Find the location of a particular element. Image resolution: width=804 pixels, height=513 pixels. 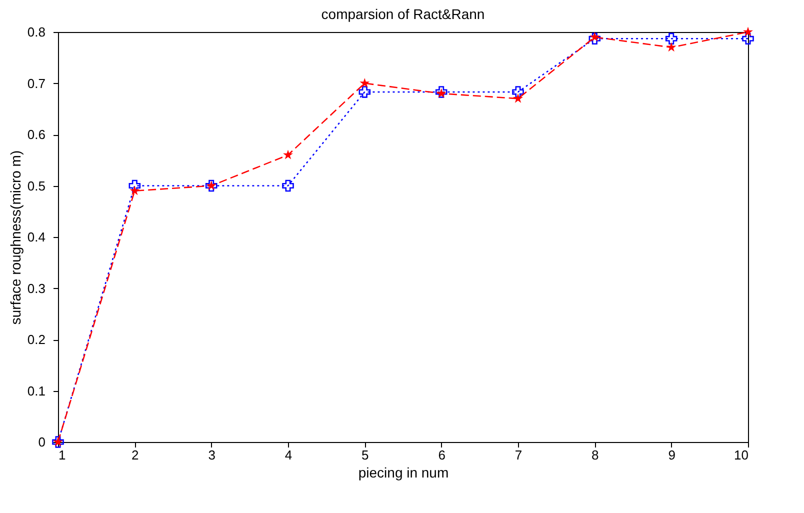

x-tick-label: 1 is located at coordinates (62, 455).